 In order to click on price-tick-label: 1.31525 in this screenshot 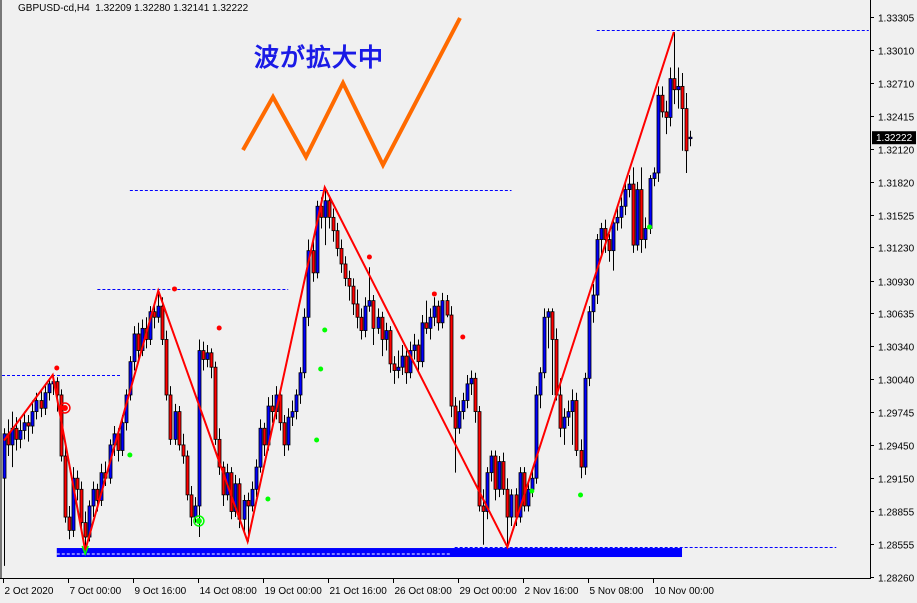, I will do `click(896, 217)`.